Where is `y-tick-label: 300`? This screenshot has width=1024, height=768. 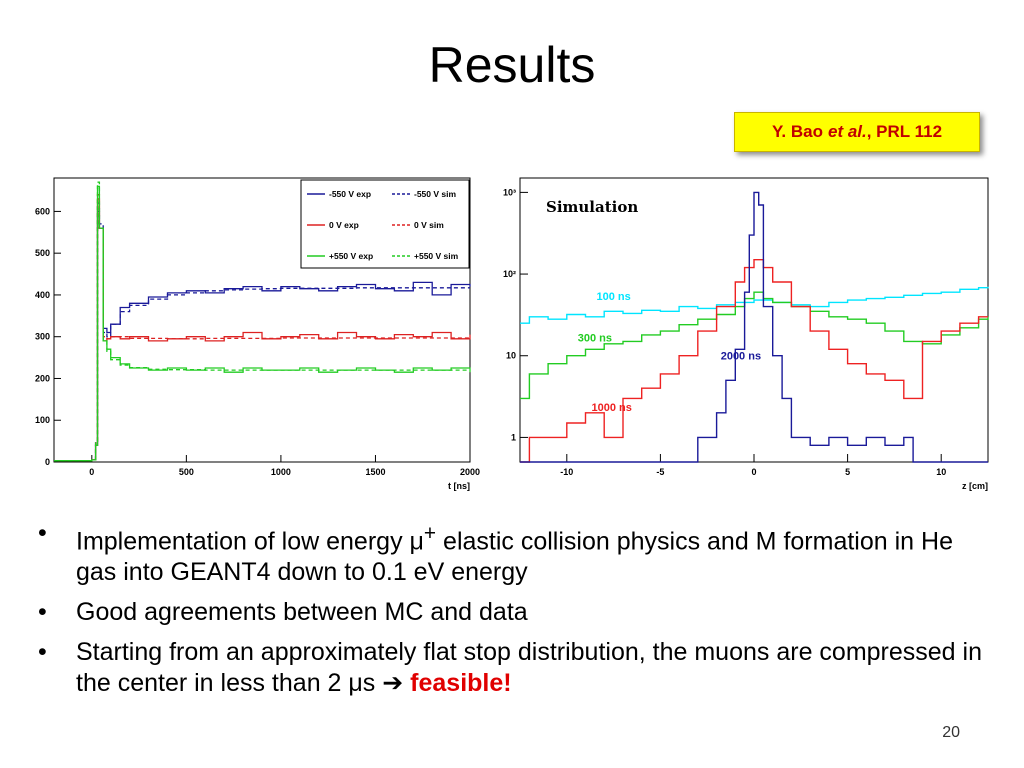 y-tick-label: 300 is located at coordinates (42, 337).